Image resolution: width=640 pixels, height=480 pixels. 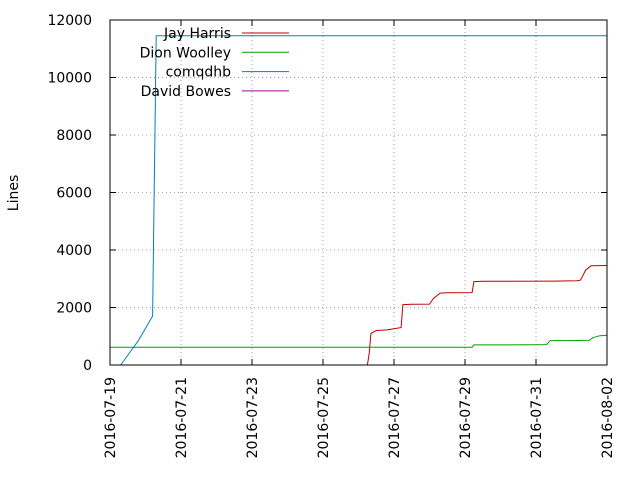 What do you see at coordinates (87, 366) in the screenshot?
I see `y-tick-label: 0` at bounding box center [87, 366].